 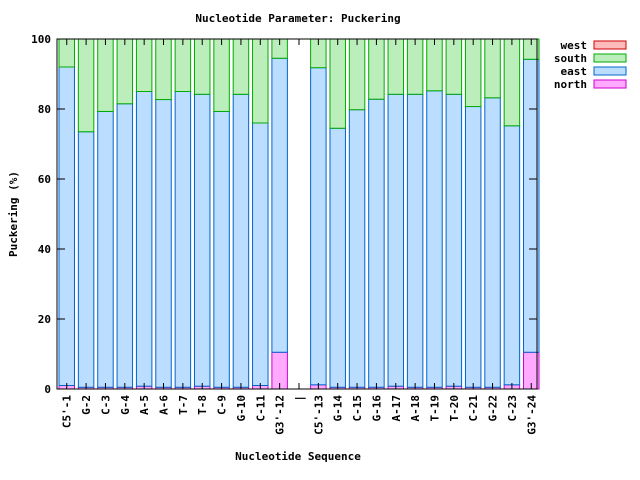 I want to click on x-tick-label: C-15, so click(x=357, y=408).